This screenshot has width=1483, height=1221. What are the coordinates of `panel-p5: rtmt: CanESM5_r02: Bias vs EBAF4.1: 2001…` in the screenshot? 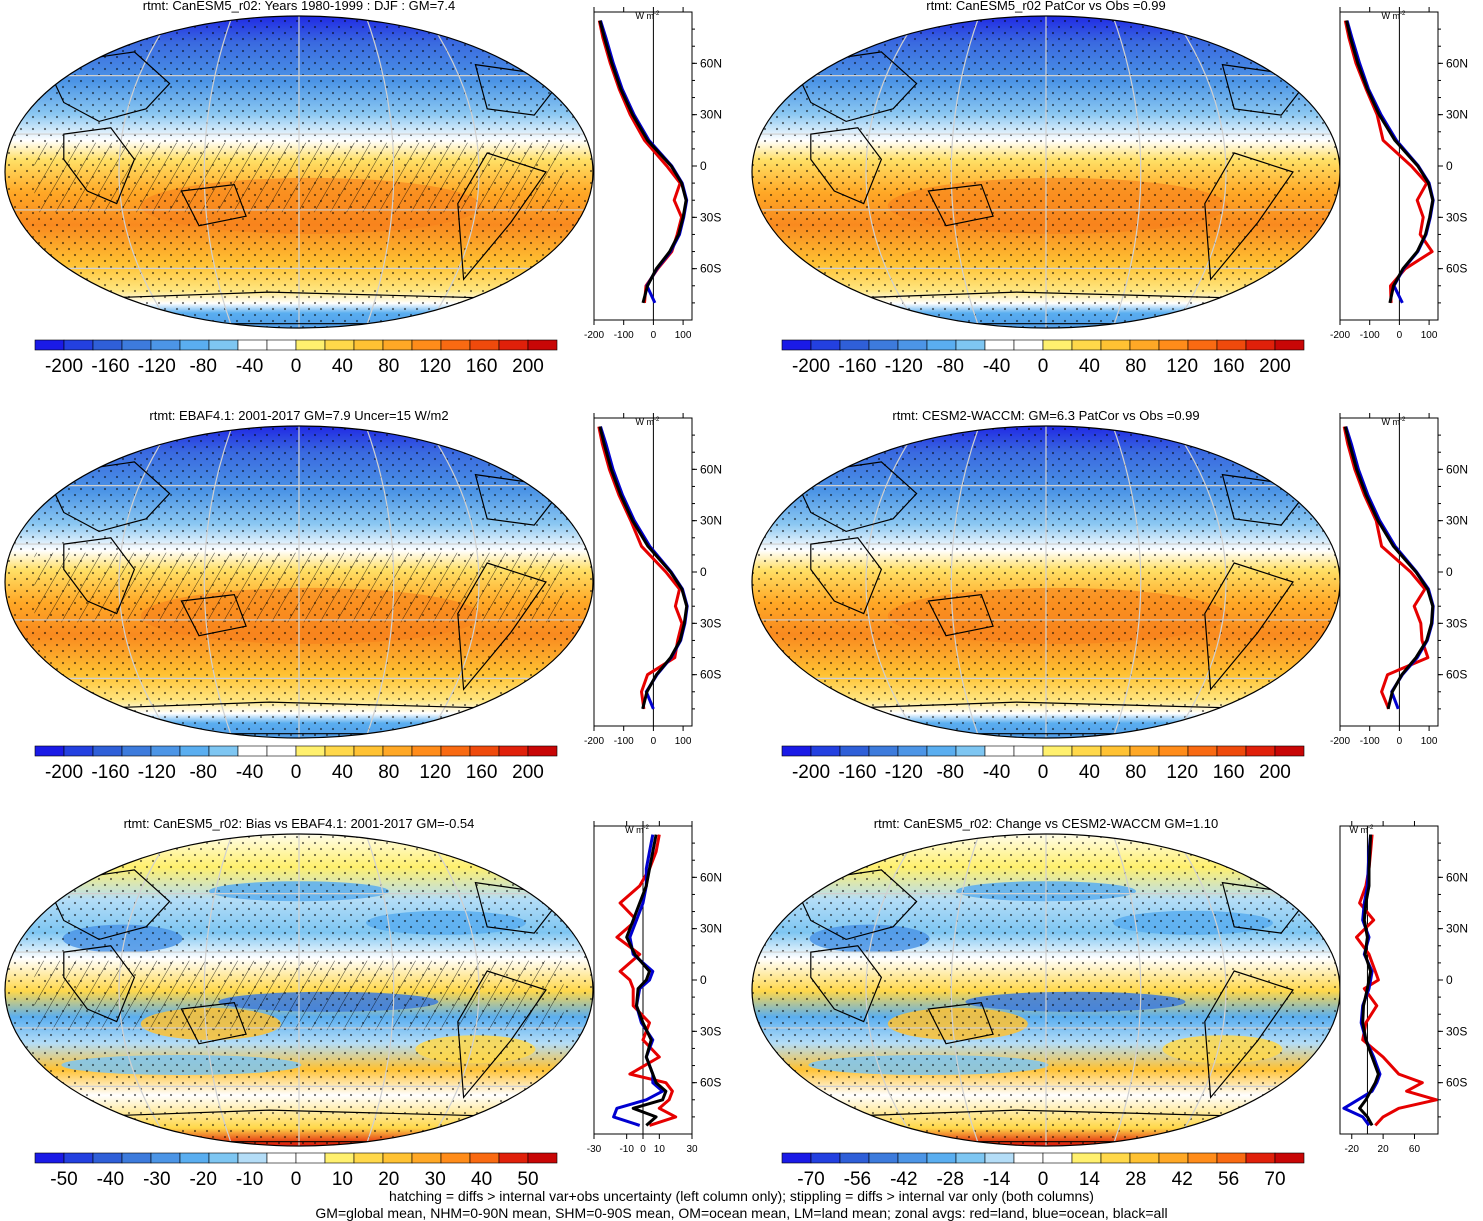 It's located at (363, 1003).